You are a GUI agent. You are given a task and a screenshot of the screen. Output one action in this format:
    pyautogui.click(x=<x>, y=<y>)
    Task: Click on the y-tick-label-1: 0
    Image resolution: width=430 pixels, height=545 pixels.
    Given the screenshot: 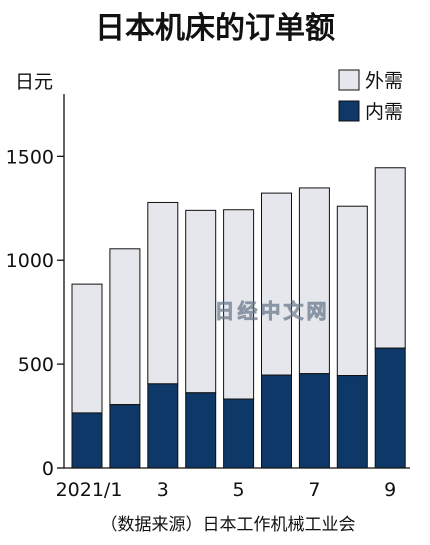 What is the action you would take?
    pyautogui.click(x=48, y=469)
    